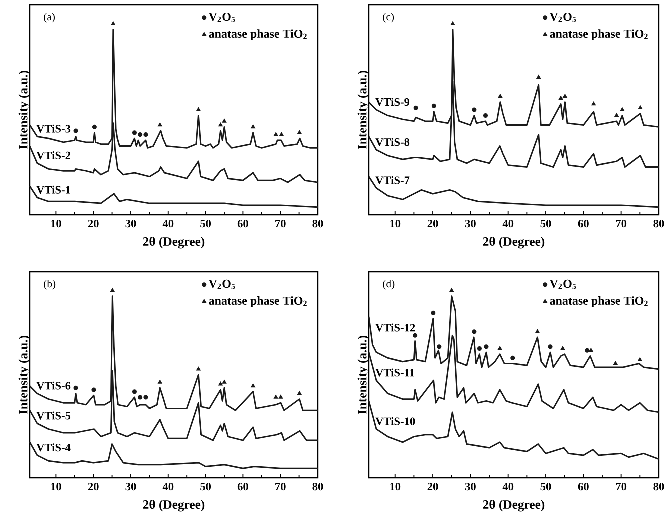  I want to click on series-label: VTiS-6, so click(53, 386).